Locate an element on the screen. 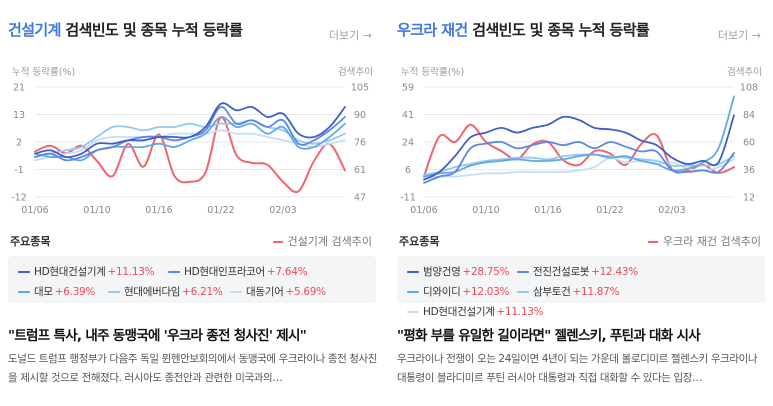 This screenshot has width=773, height=406. stock-name: 디와이디 is located at coordinates (442, 292).